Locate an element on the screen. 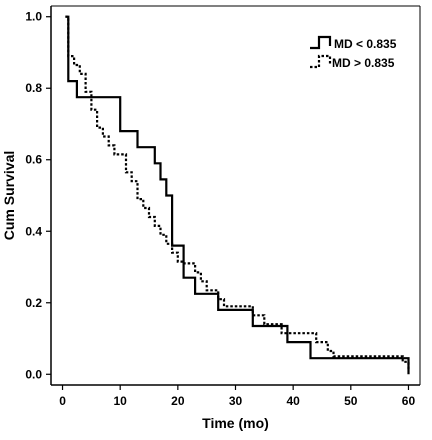 The width and height of the screenshot is (432, 440). x-tick-label: 10 is located at coordinates (121, 401).